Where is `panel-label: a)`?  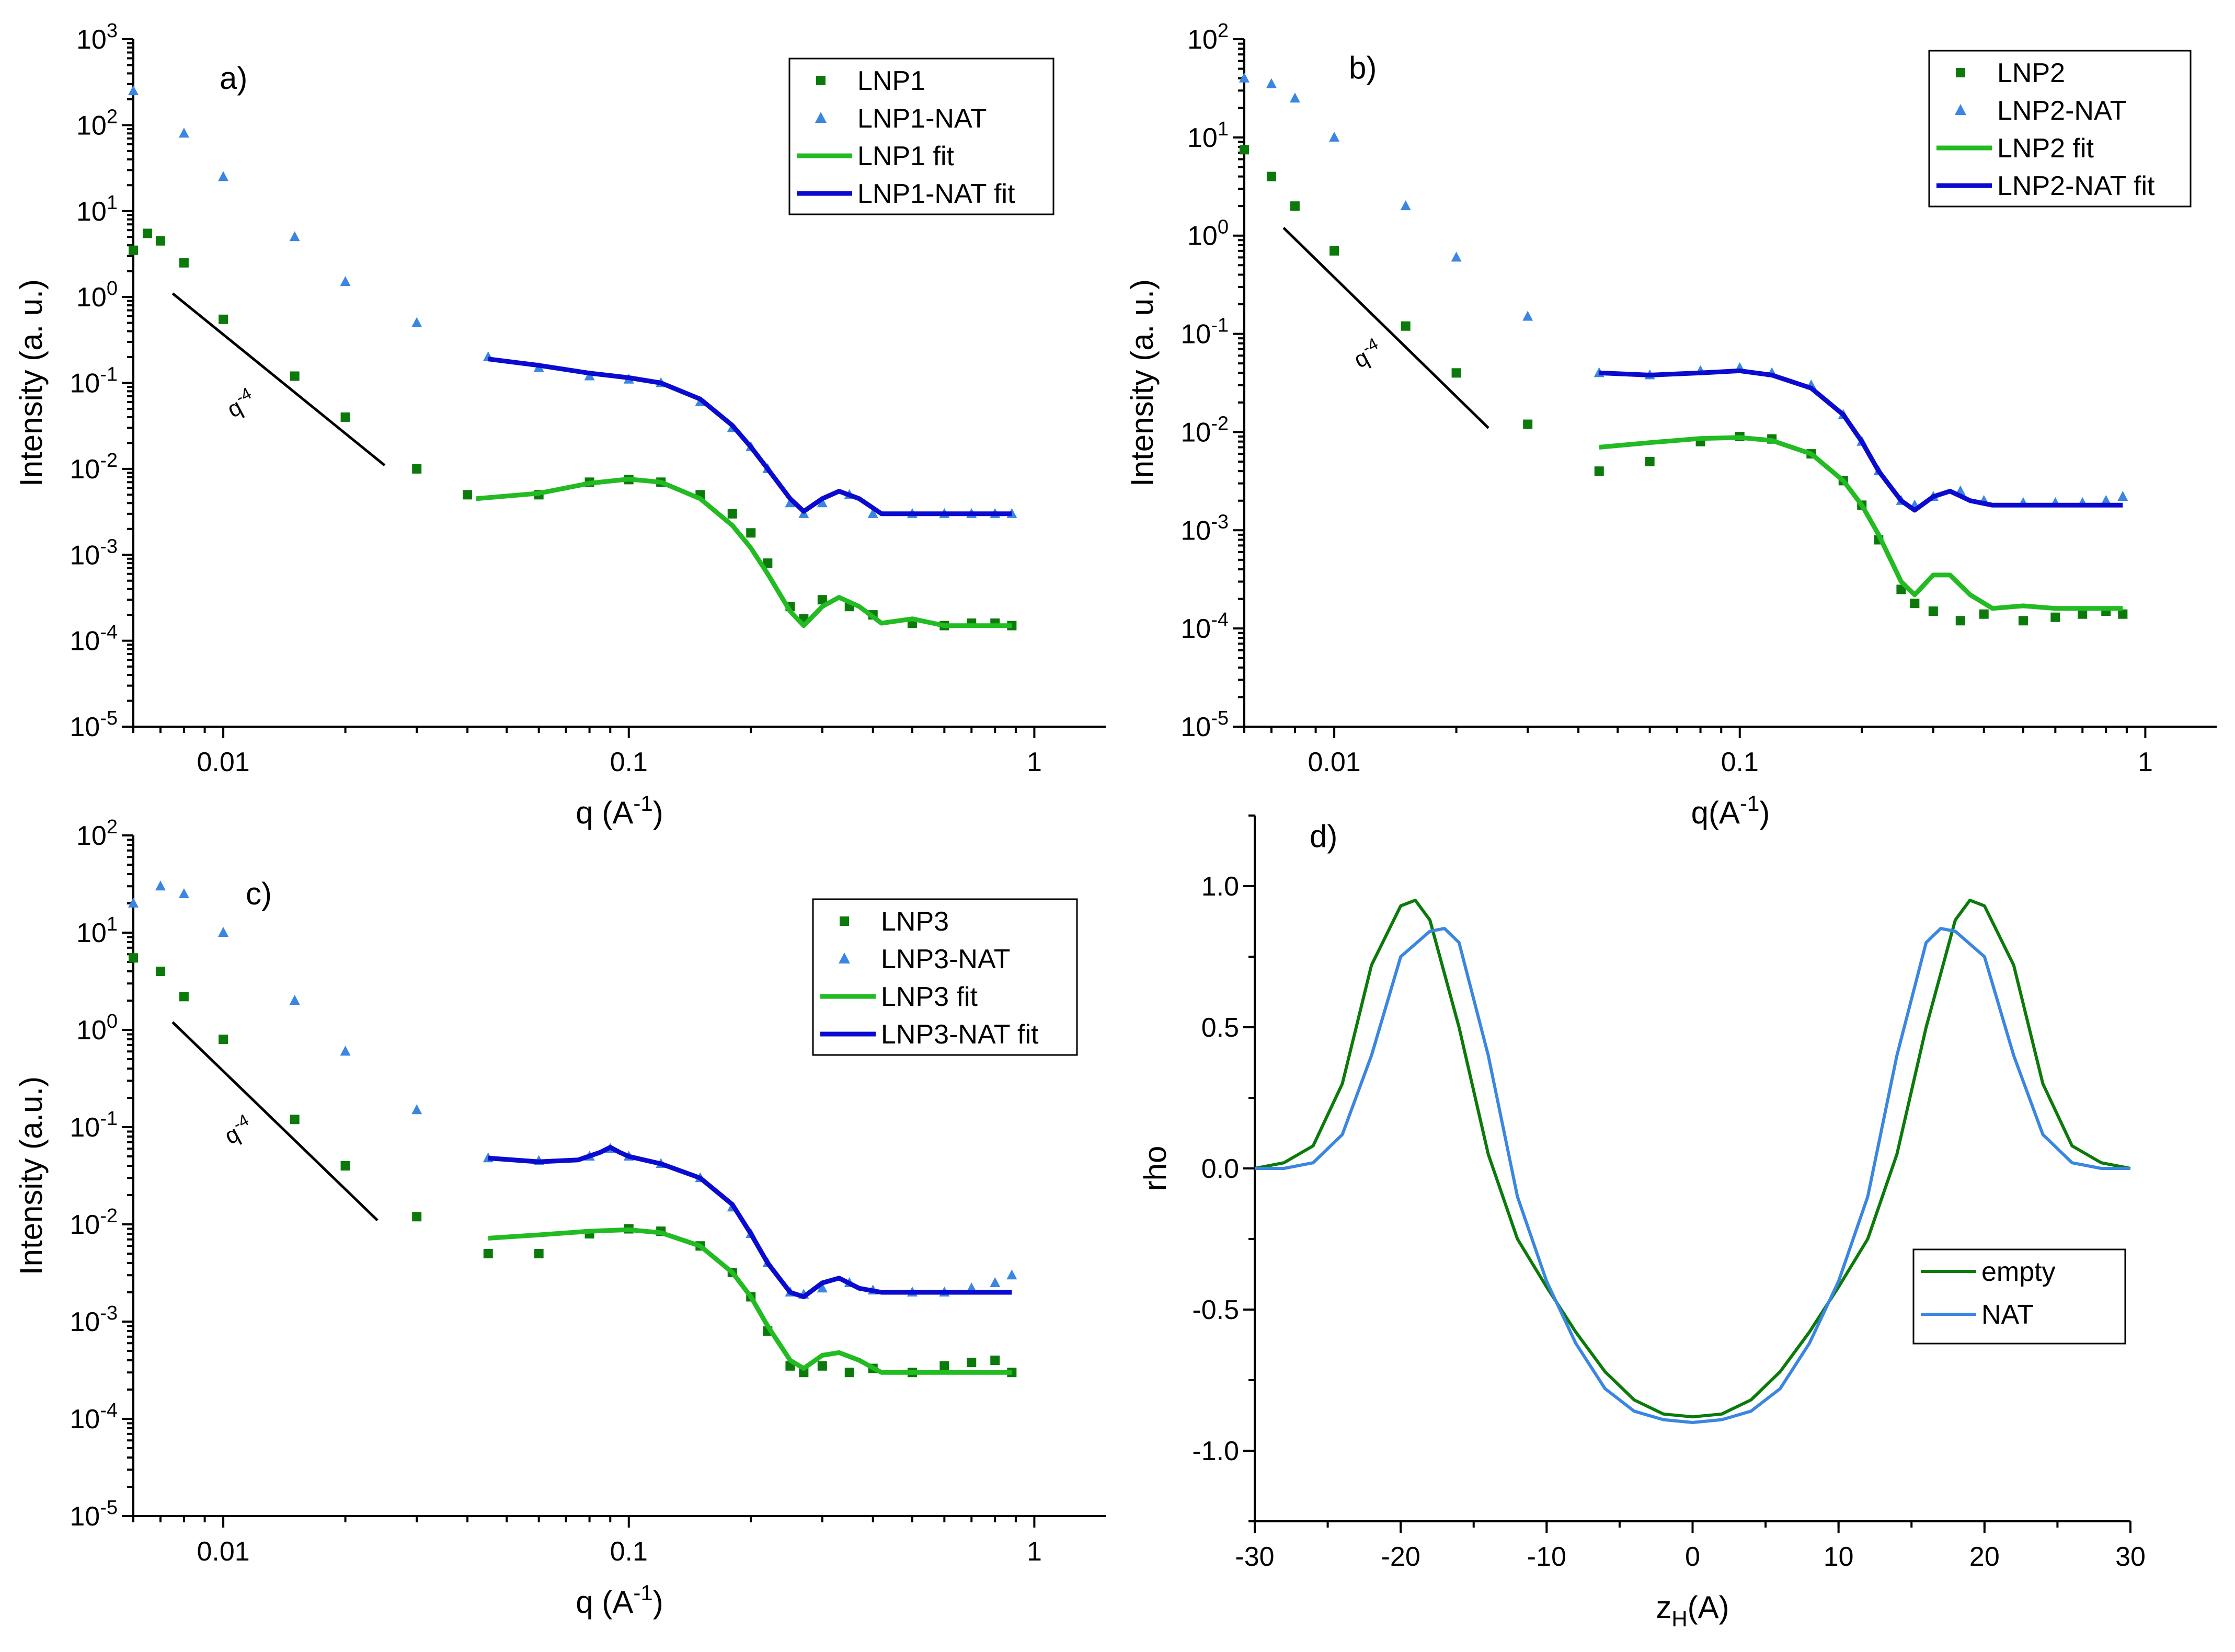 panel-label: a) is located at coordinates (233, 78).